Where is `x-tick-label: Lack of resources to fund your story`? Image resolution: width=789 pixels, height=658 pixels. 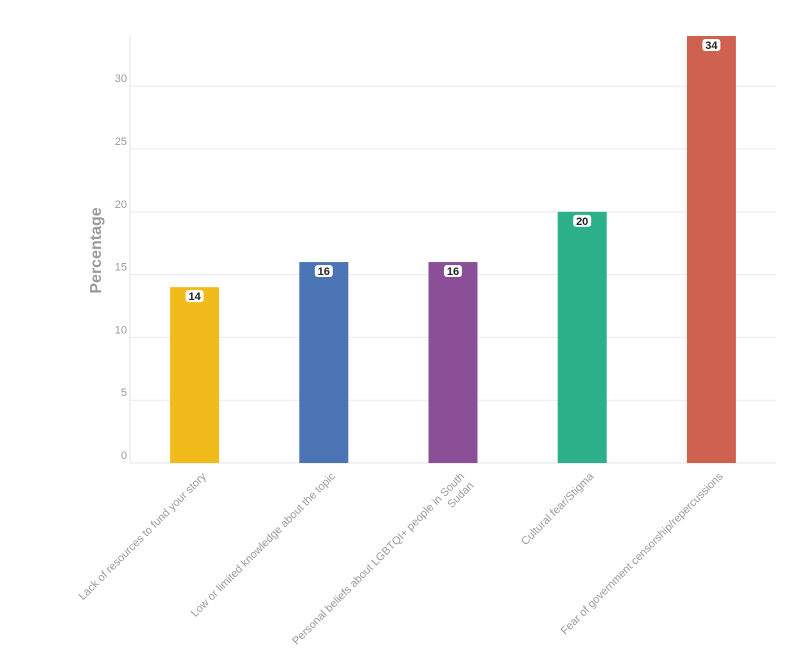
x-tick-label: Lack of resources to fund your story is located at coordinates (143, 536).